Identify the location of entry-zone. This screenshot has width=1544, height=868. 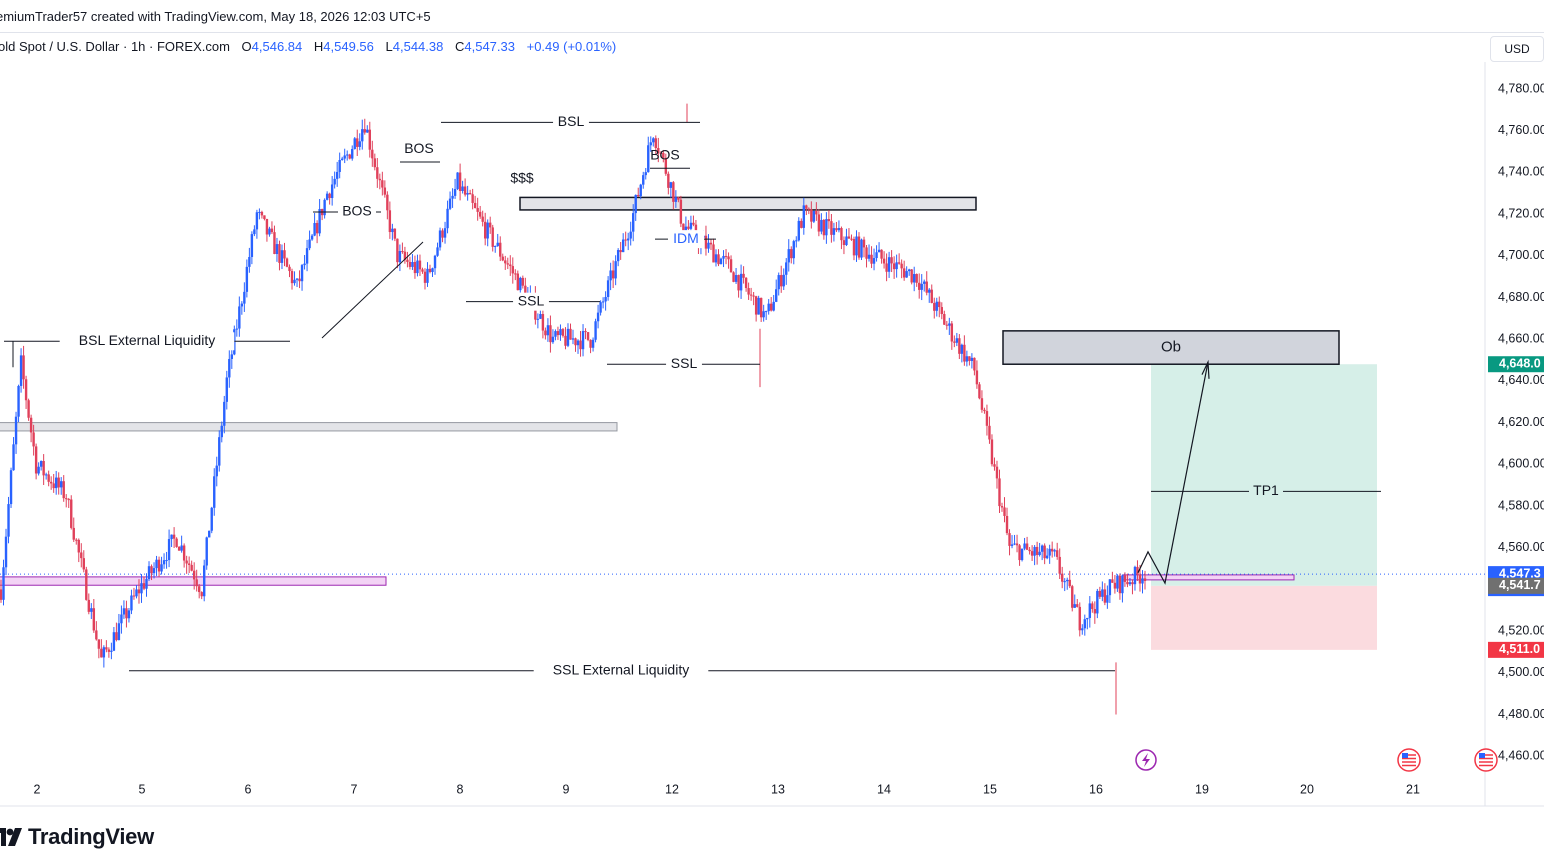
(1208, 577).